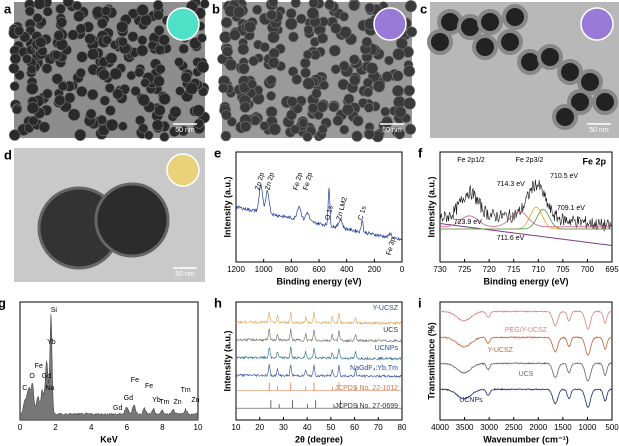  Describe the element at coordinates (530, 160) in the screenshot. I see `annotation: Fe 2p3/2` at that location.